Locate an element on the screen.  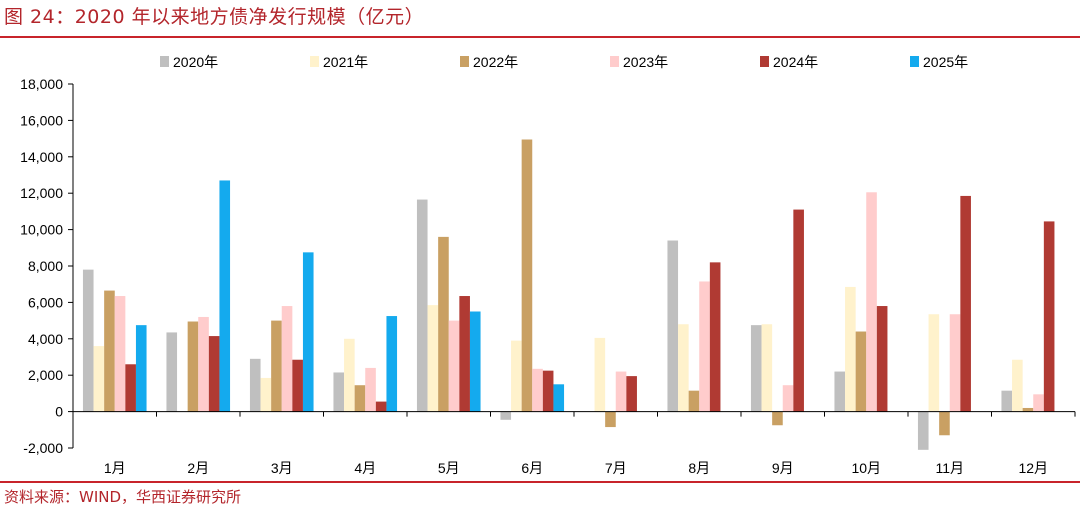
x-tick-label: 5月 is located at coordinates (449, 468).